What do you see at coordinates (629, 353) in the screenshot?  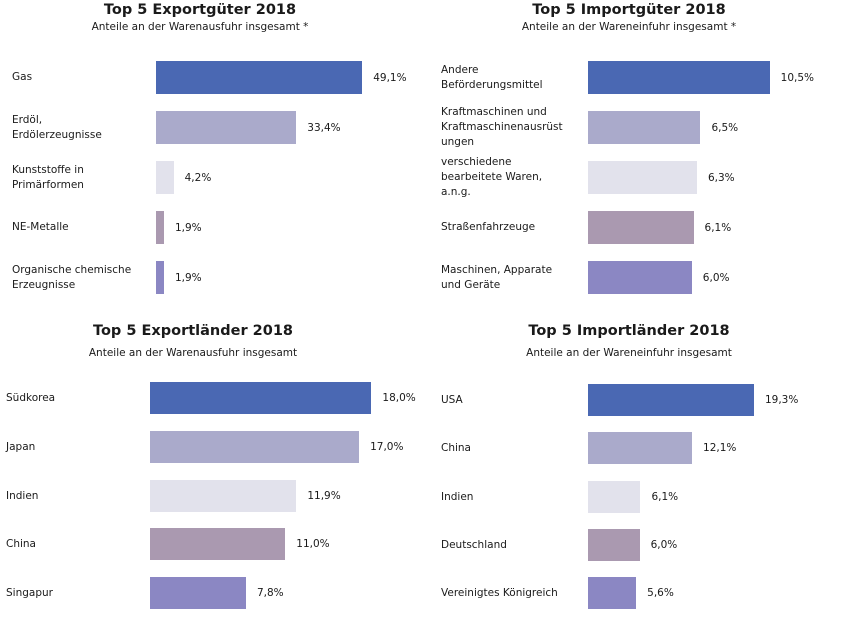 I see `chart-subtitle: Anteile an der Wareneinfuhr insgesamt` at bounding box center [629, 353].